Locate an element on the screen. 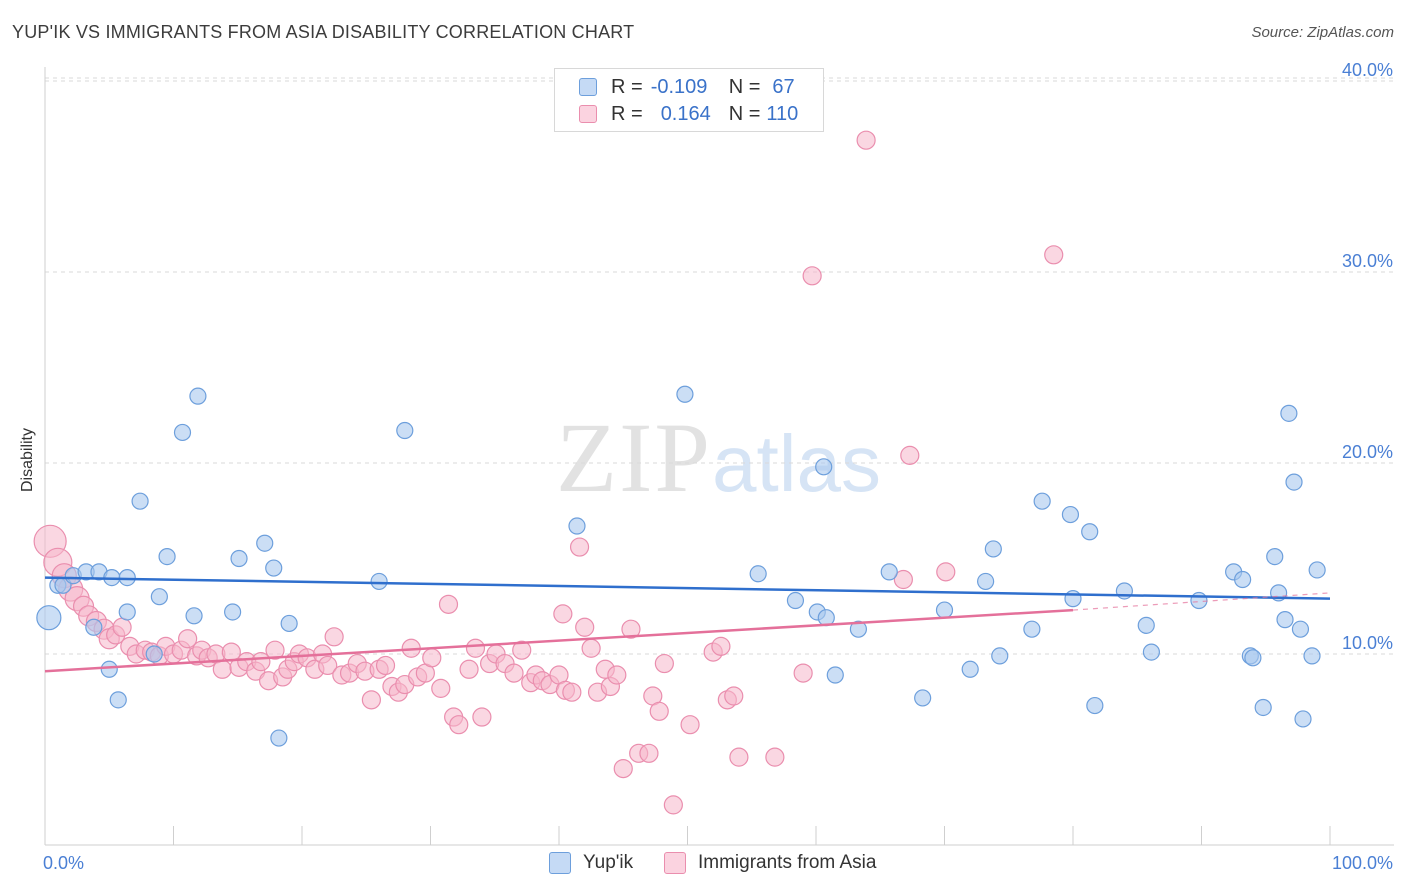 This screenshot has width=1406, height=892. x-tick-label: 100.0% is located at coordinates (1362, 863).